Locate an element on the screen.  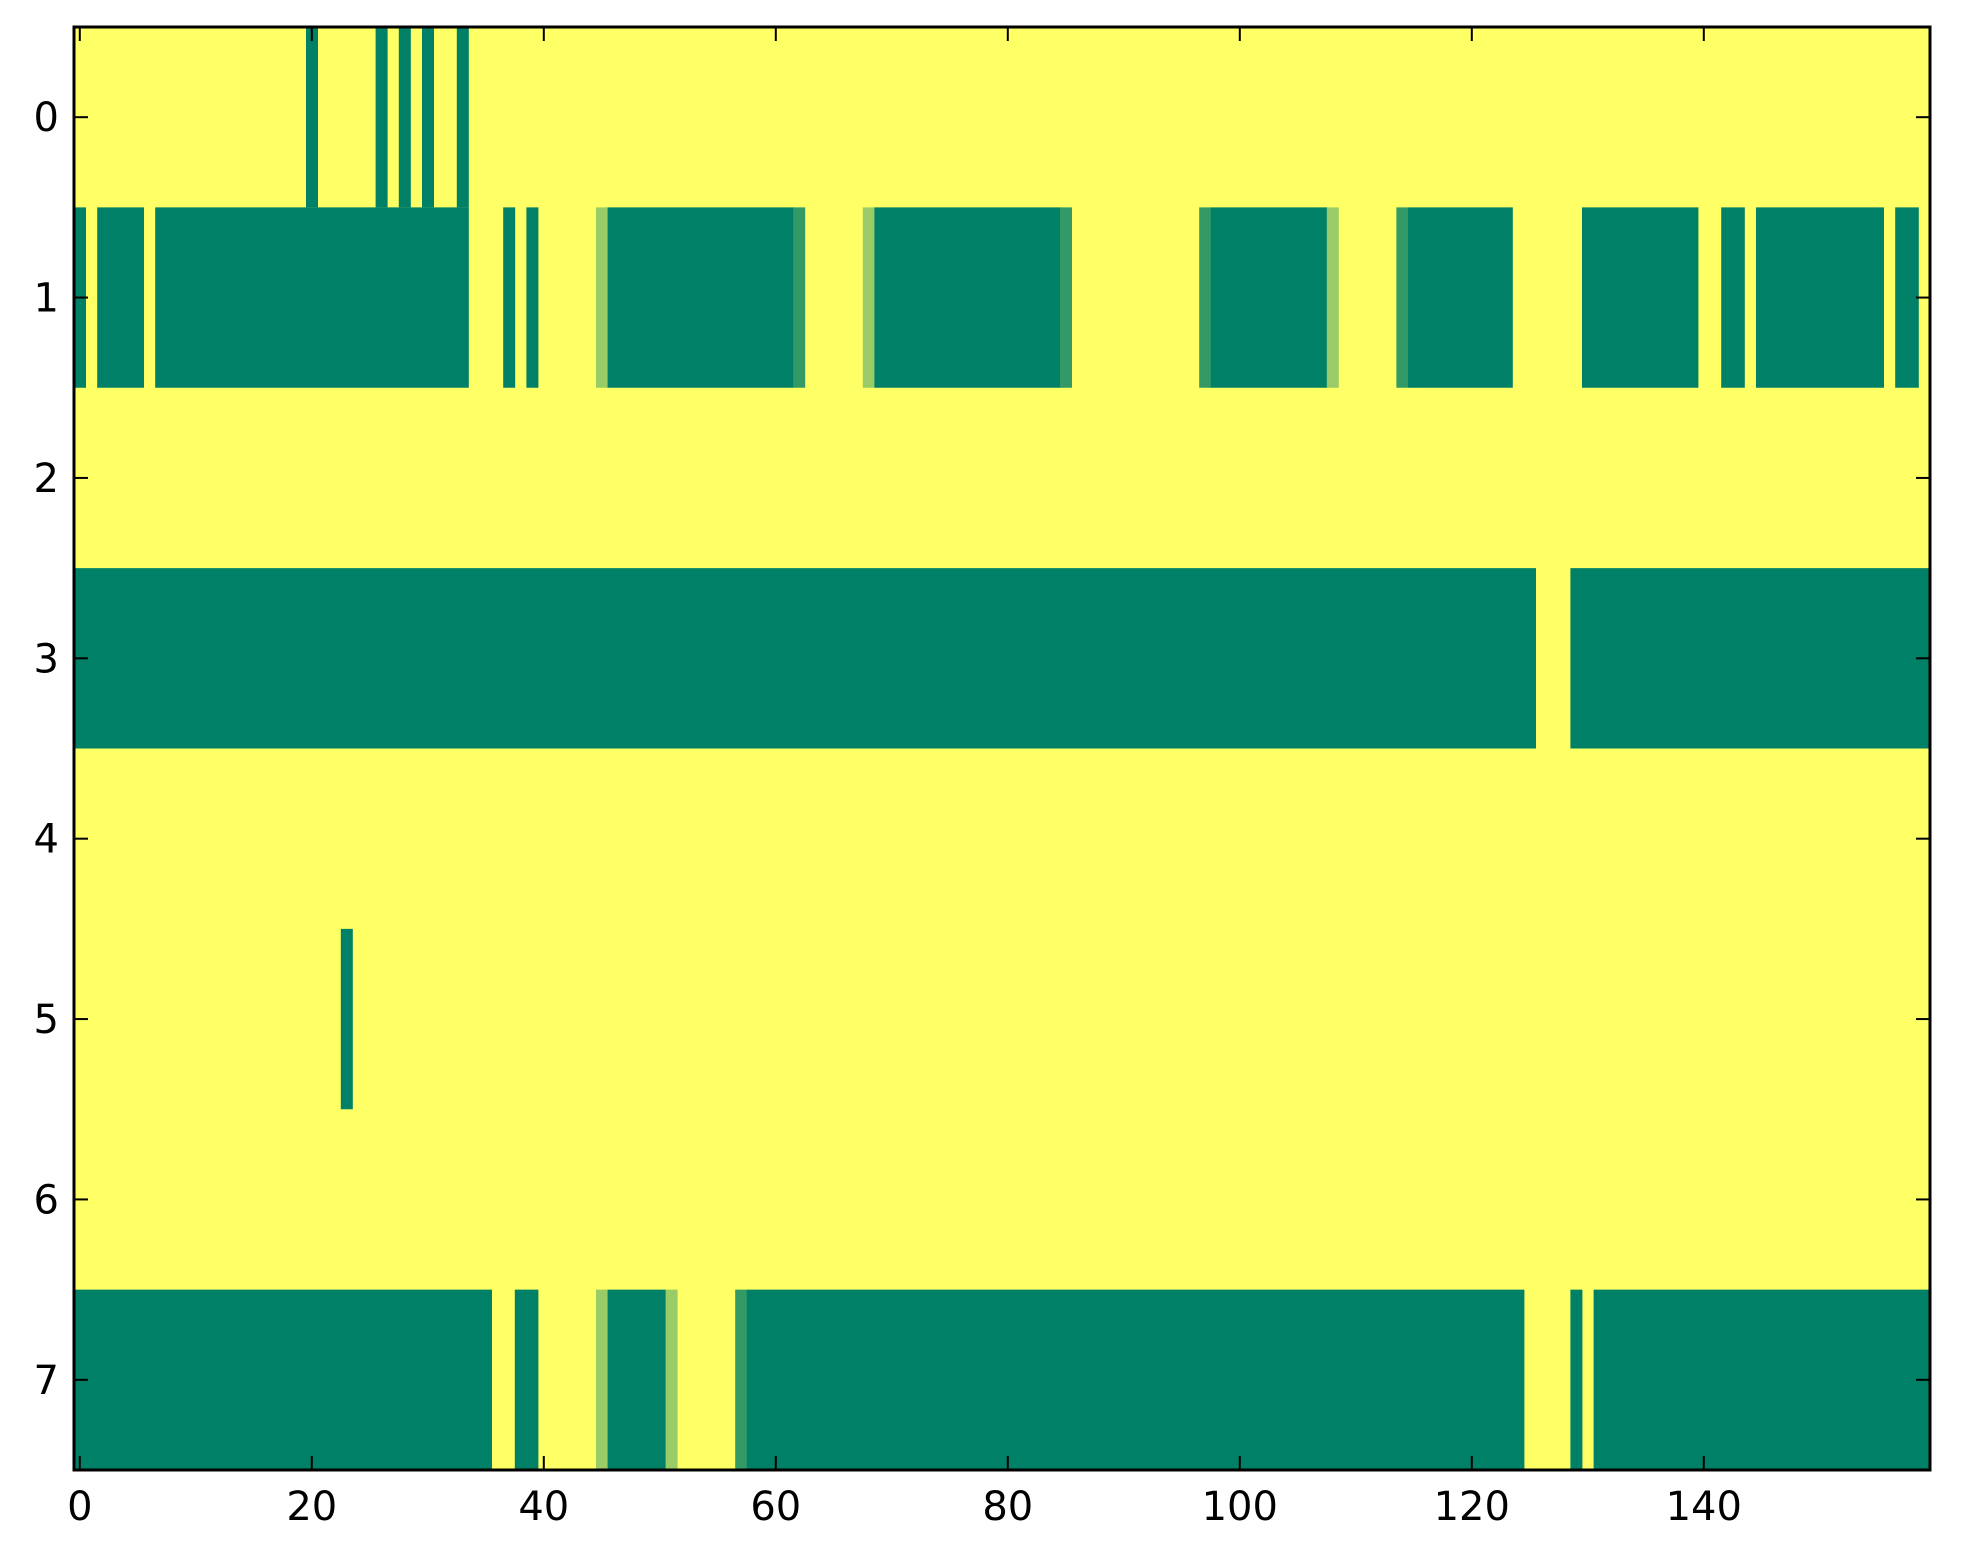
y-tick-label: 5 is located at coordinates (46, 1020).